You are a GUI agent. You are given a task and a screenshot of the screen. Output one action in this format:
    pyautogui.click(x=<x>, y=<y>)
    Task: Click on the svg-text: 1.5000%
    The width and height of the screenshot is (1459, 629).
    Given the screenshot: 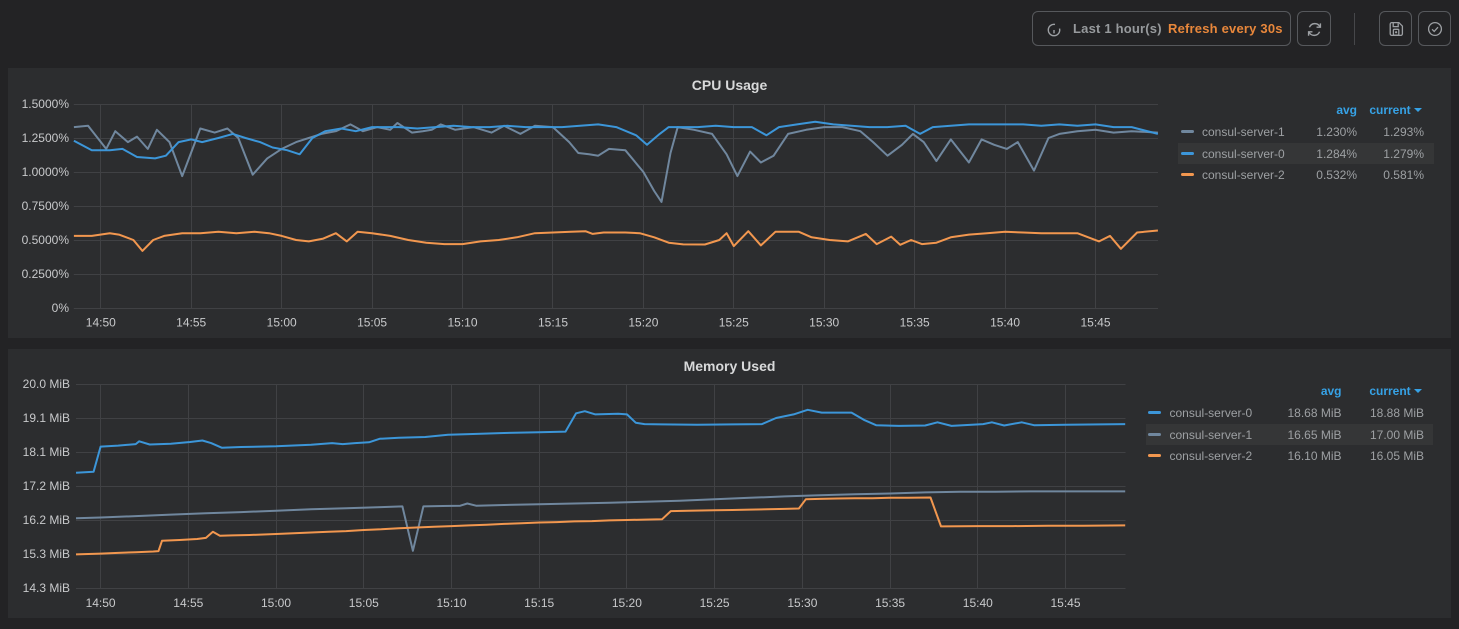 What is the action you would take?
    pyautogui.click(x=46, y=104)
    